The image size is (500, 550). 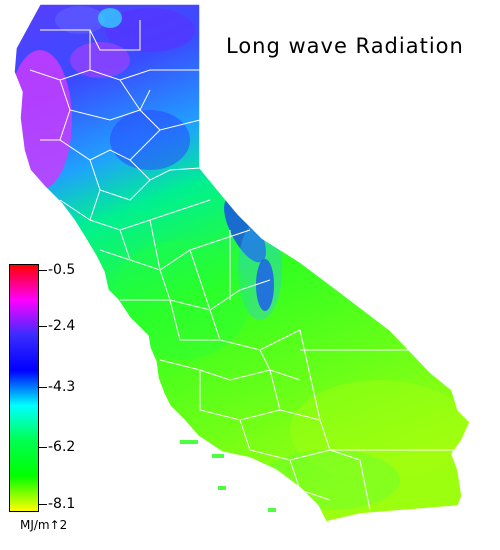 What do you see at coordinates (345, 46) in the screenshot?
I see `map-title: Long wave Radiation` at bounding box center [345, 46].